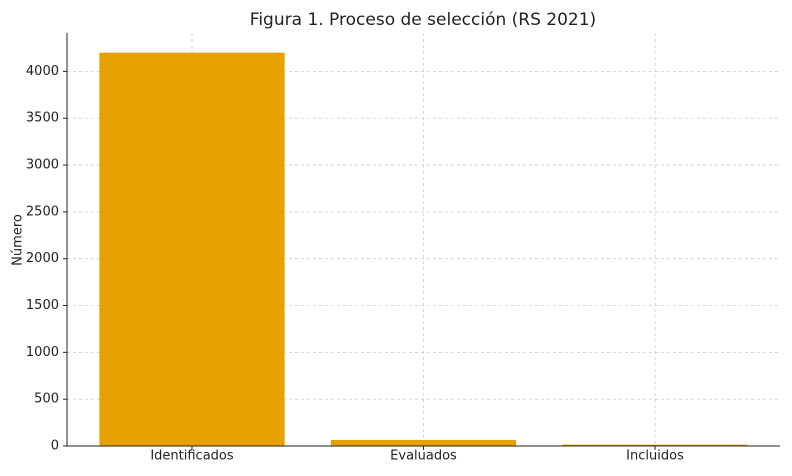 This screenshot has height=476, width=792. I want to click on y-tick-label: 500, so click(46, 399).